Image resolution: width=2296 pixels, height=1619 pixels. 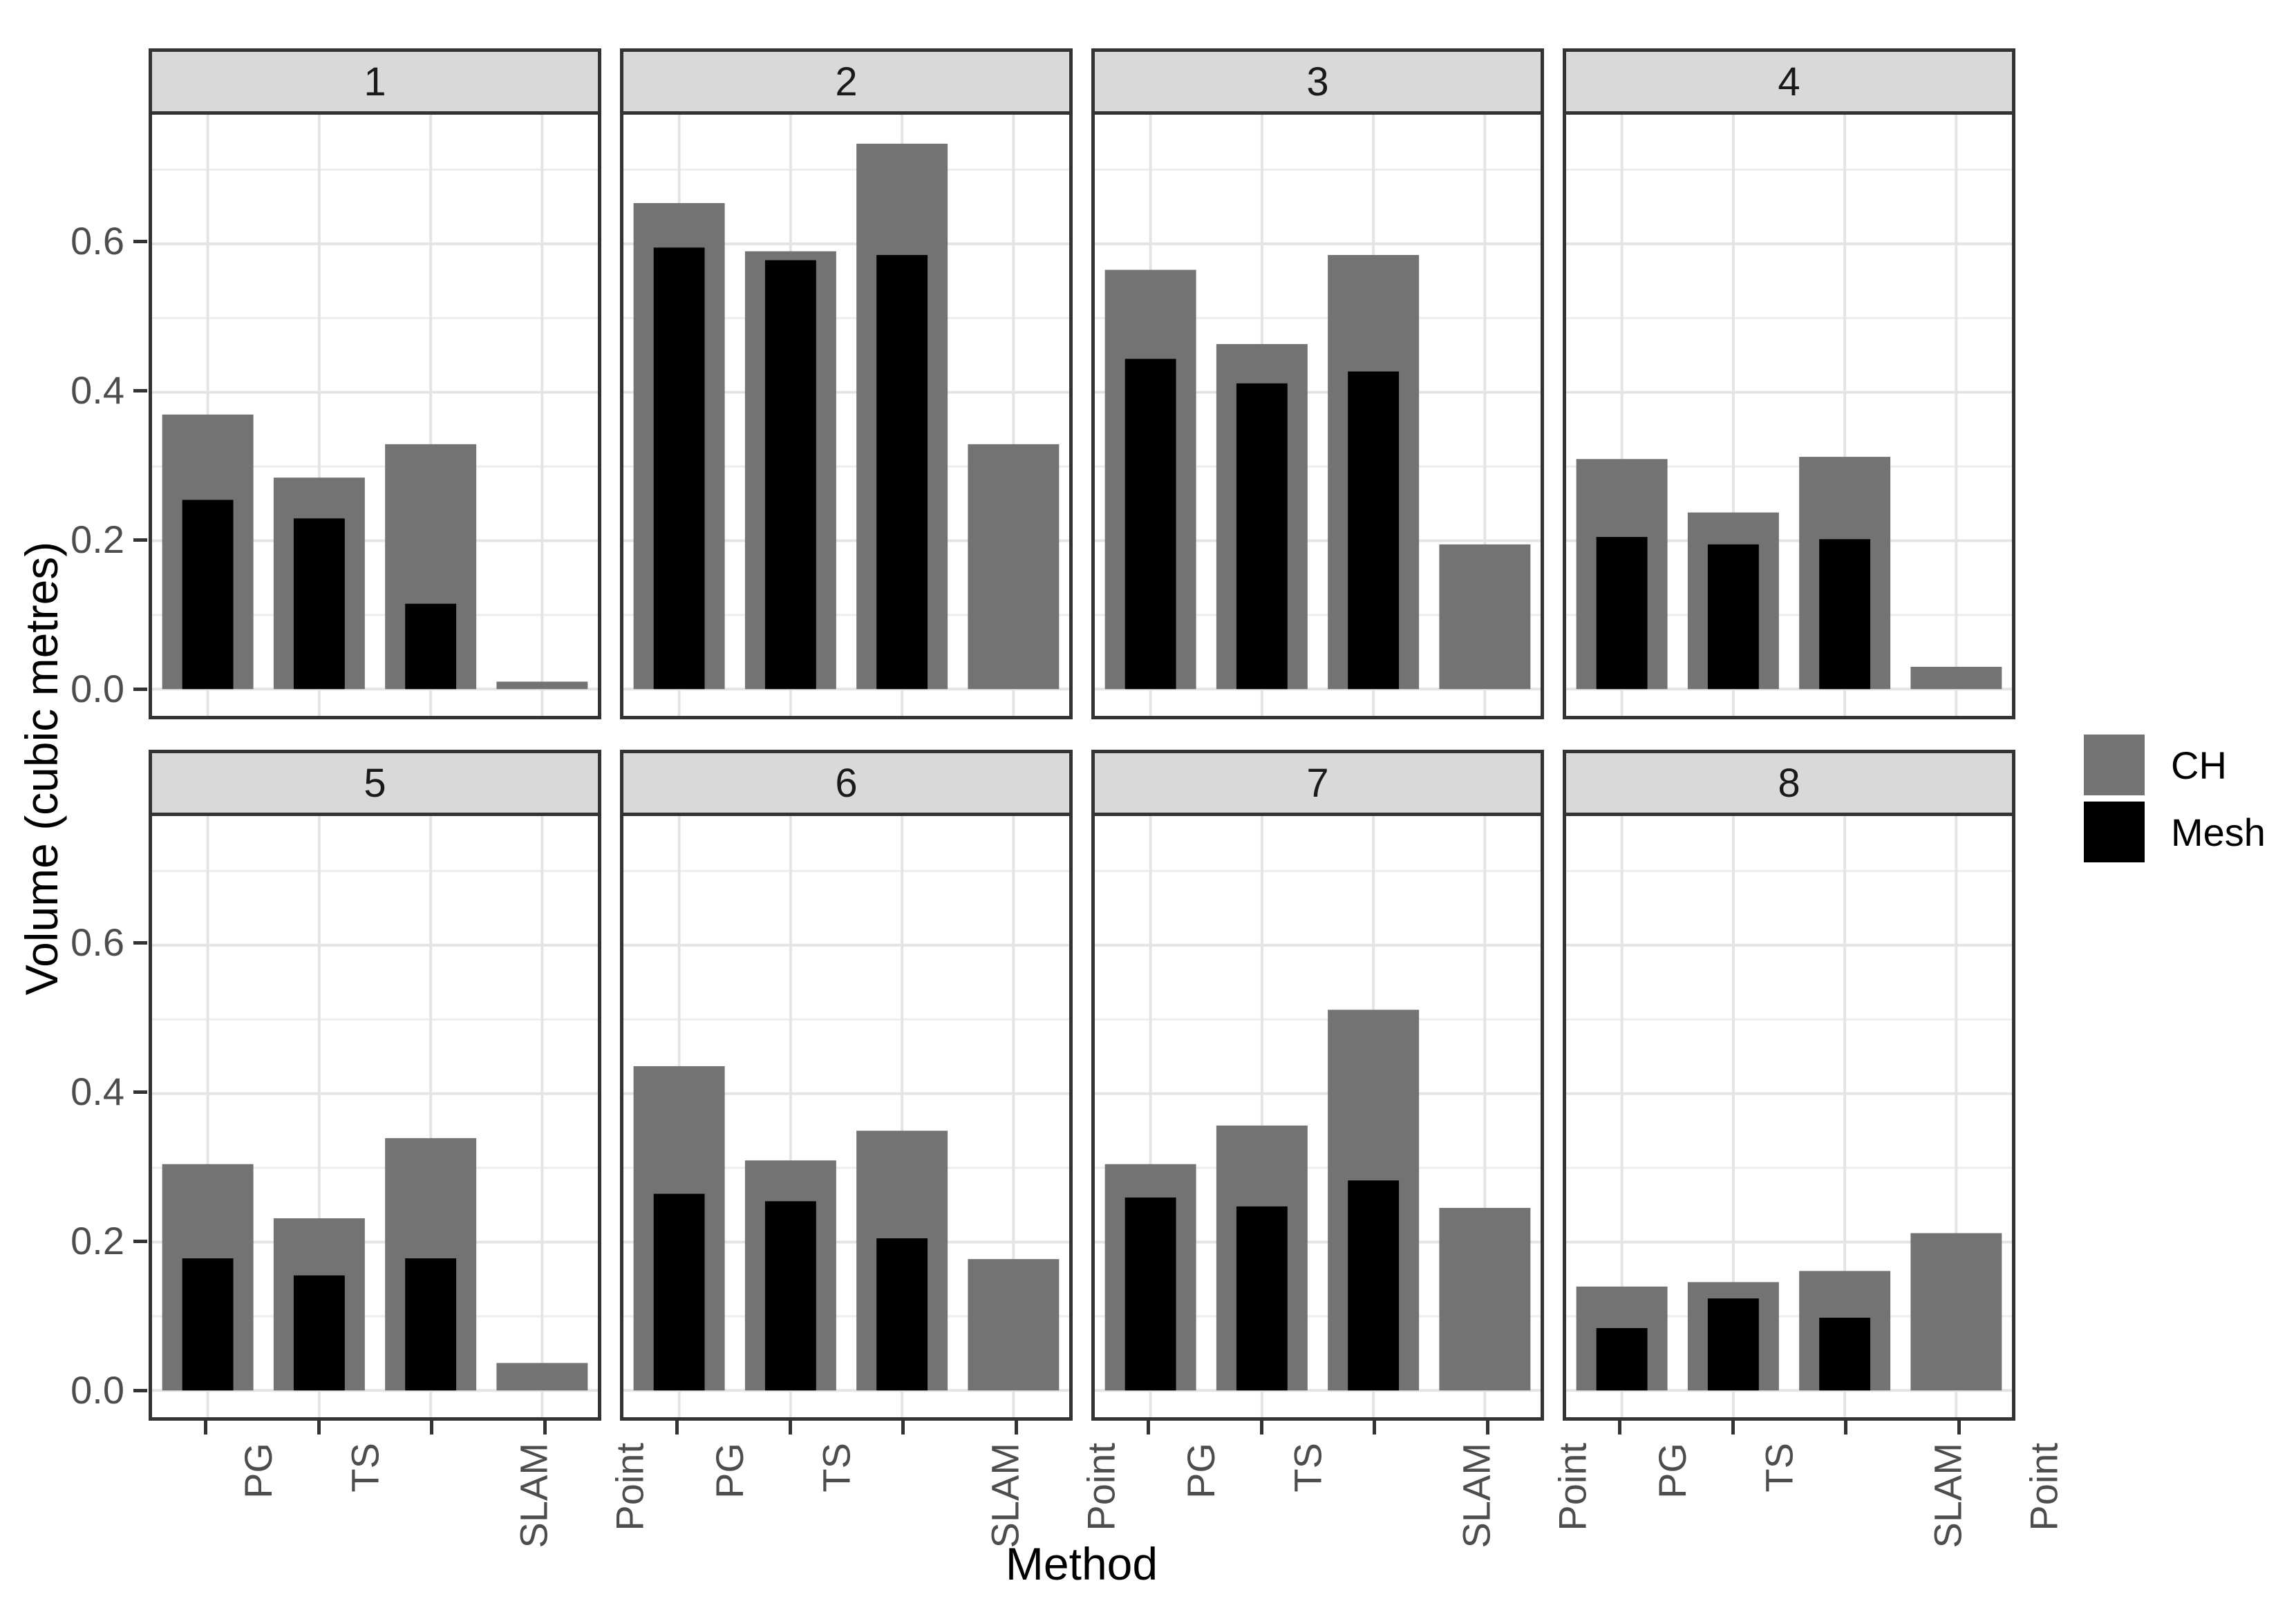 I want to click on legend-label-ch: CH, so click(x=2199, y=765).